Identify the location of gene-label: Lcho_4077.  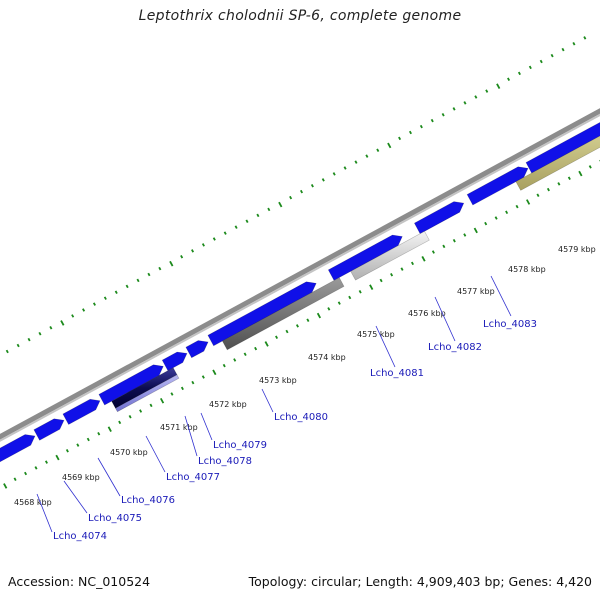
(193, 477).